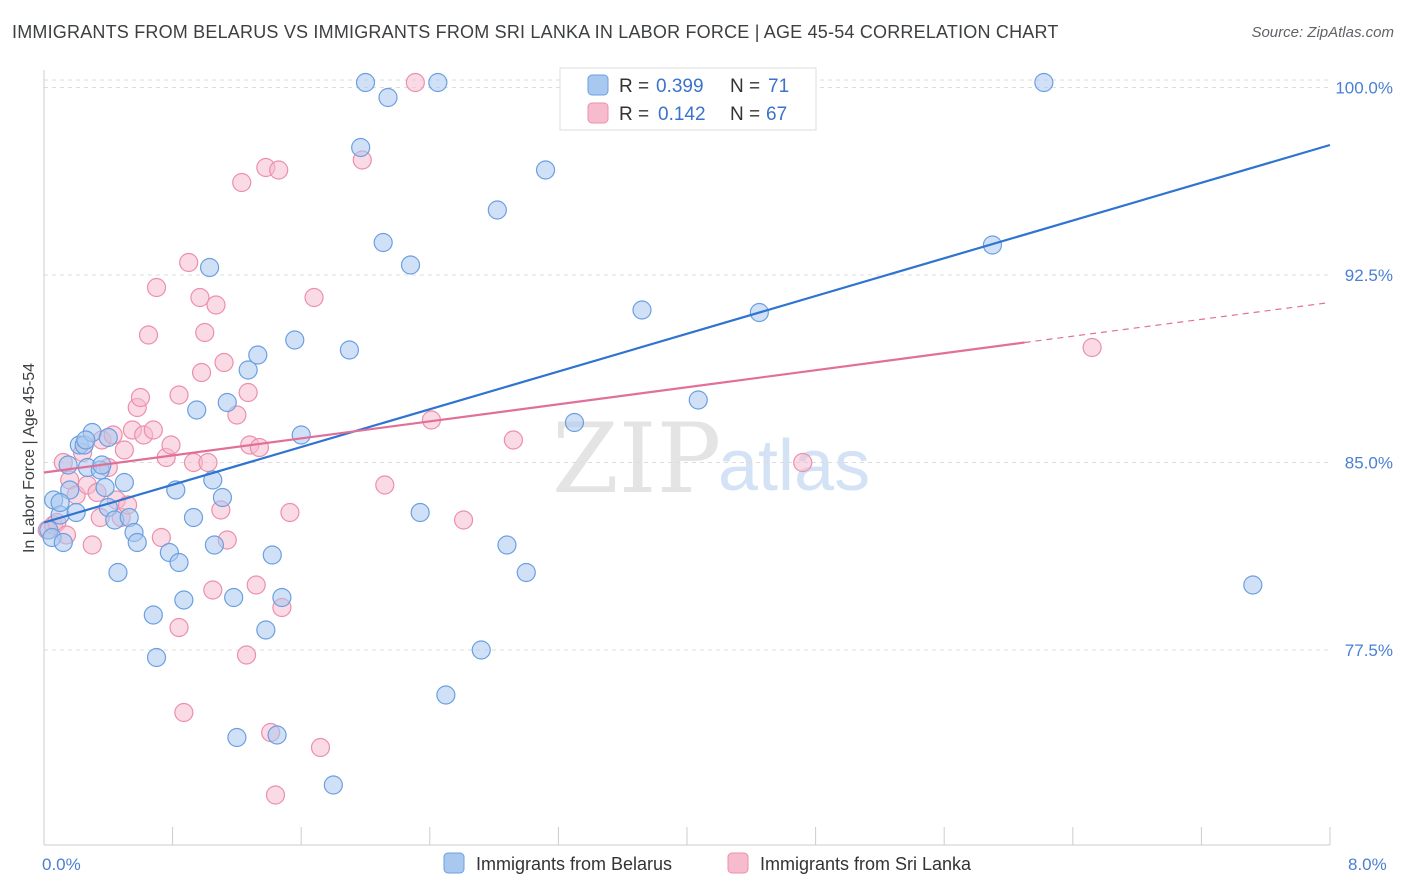 This screenshot has width=1406, height=892. What do you see at coordinates (634, 114) in the screenshot?
I see `legend-r-label-srilanka: R =` at bounding box center [634, 114].